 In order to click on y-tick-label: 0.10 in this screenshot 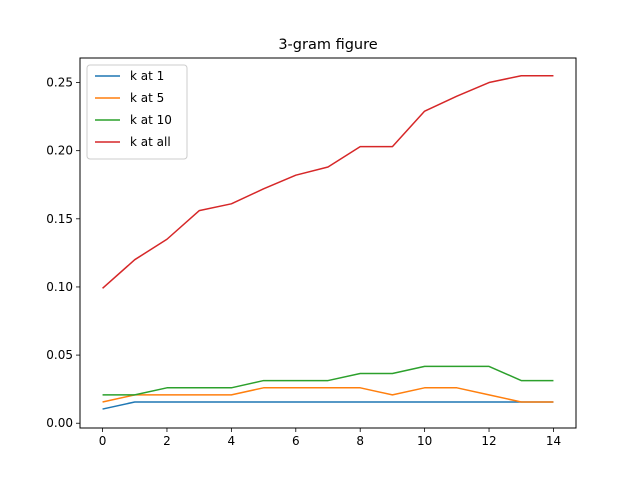, I will do `click(59, 287)`.